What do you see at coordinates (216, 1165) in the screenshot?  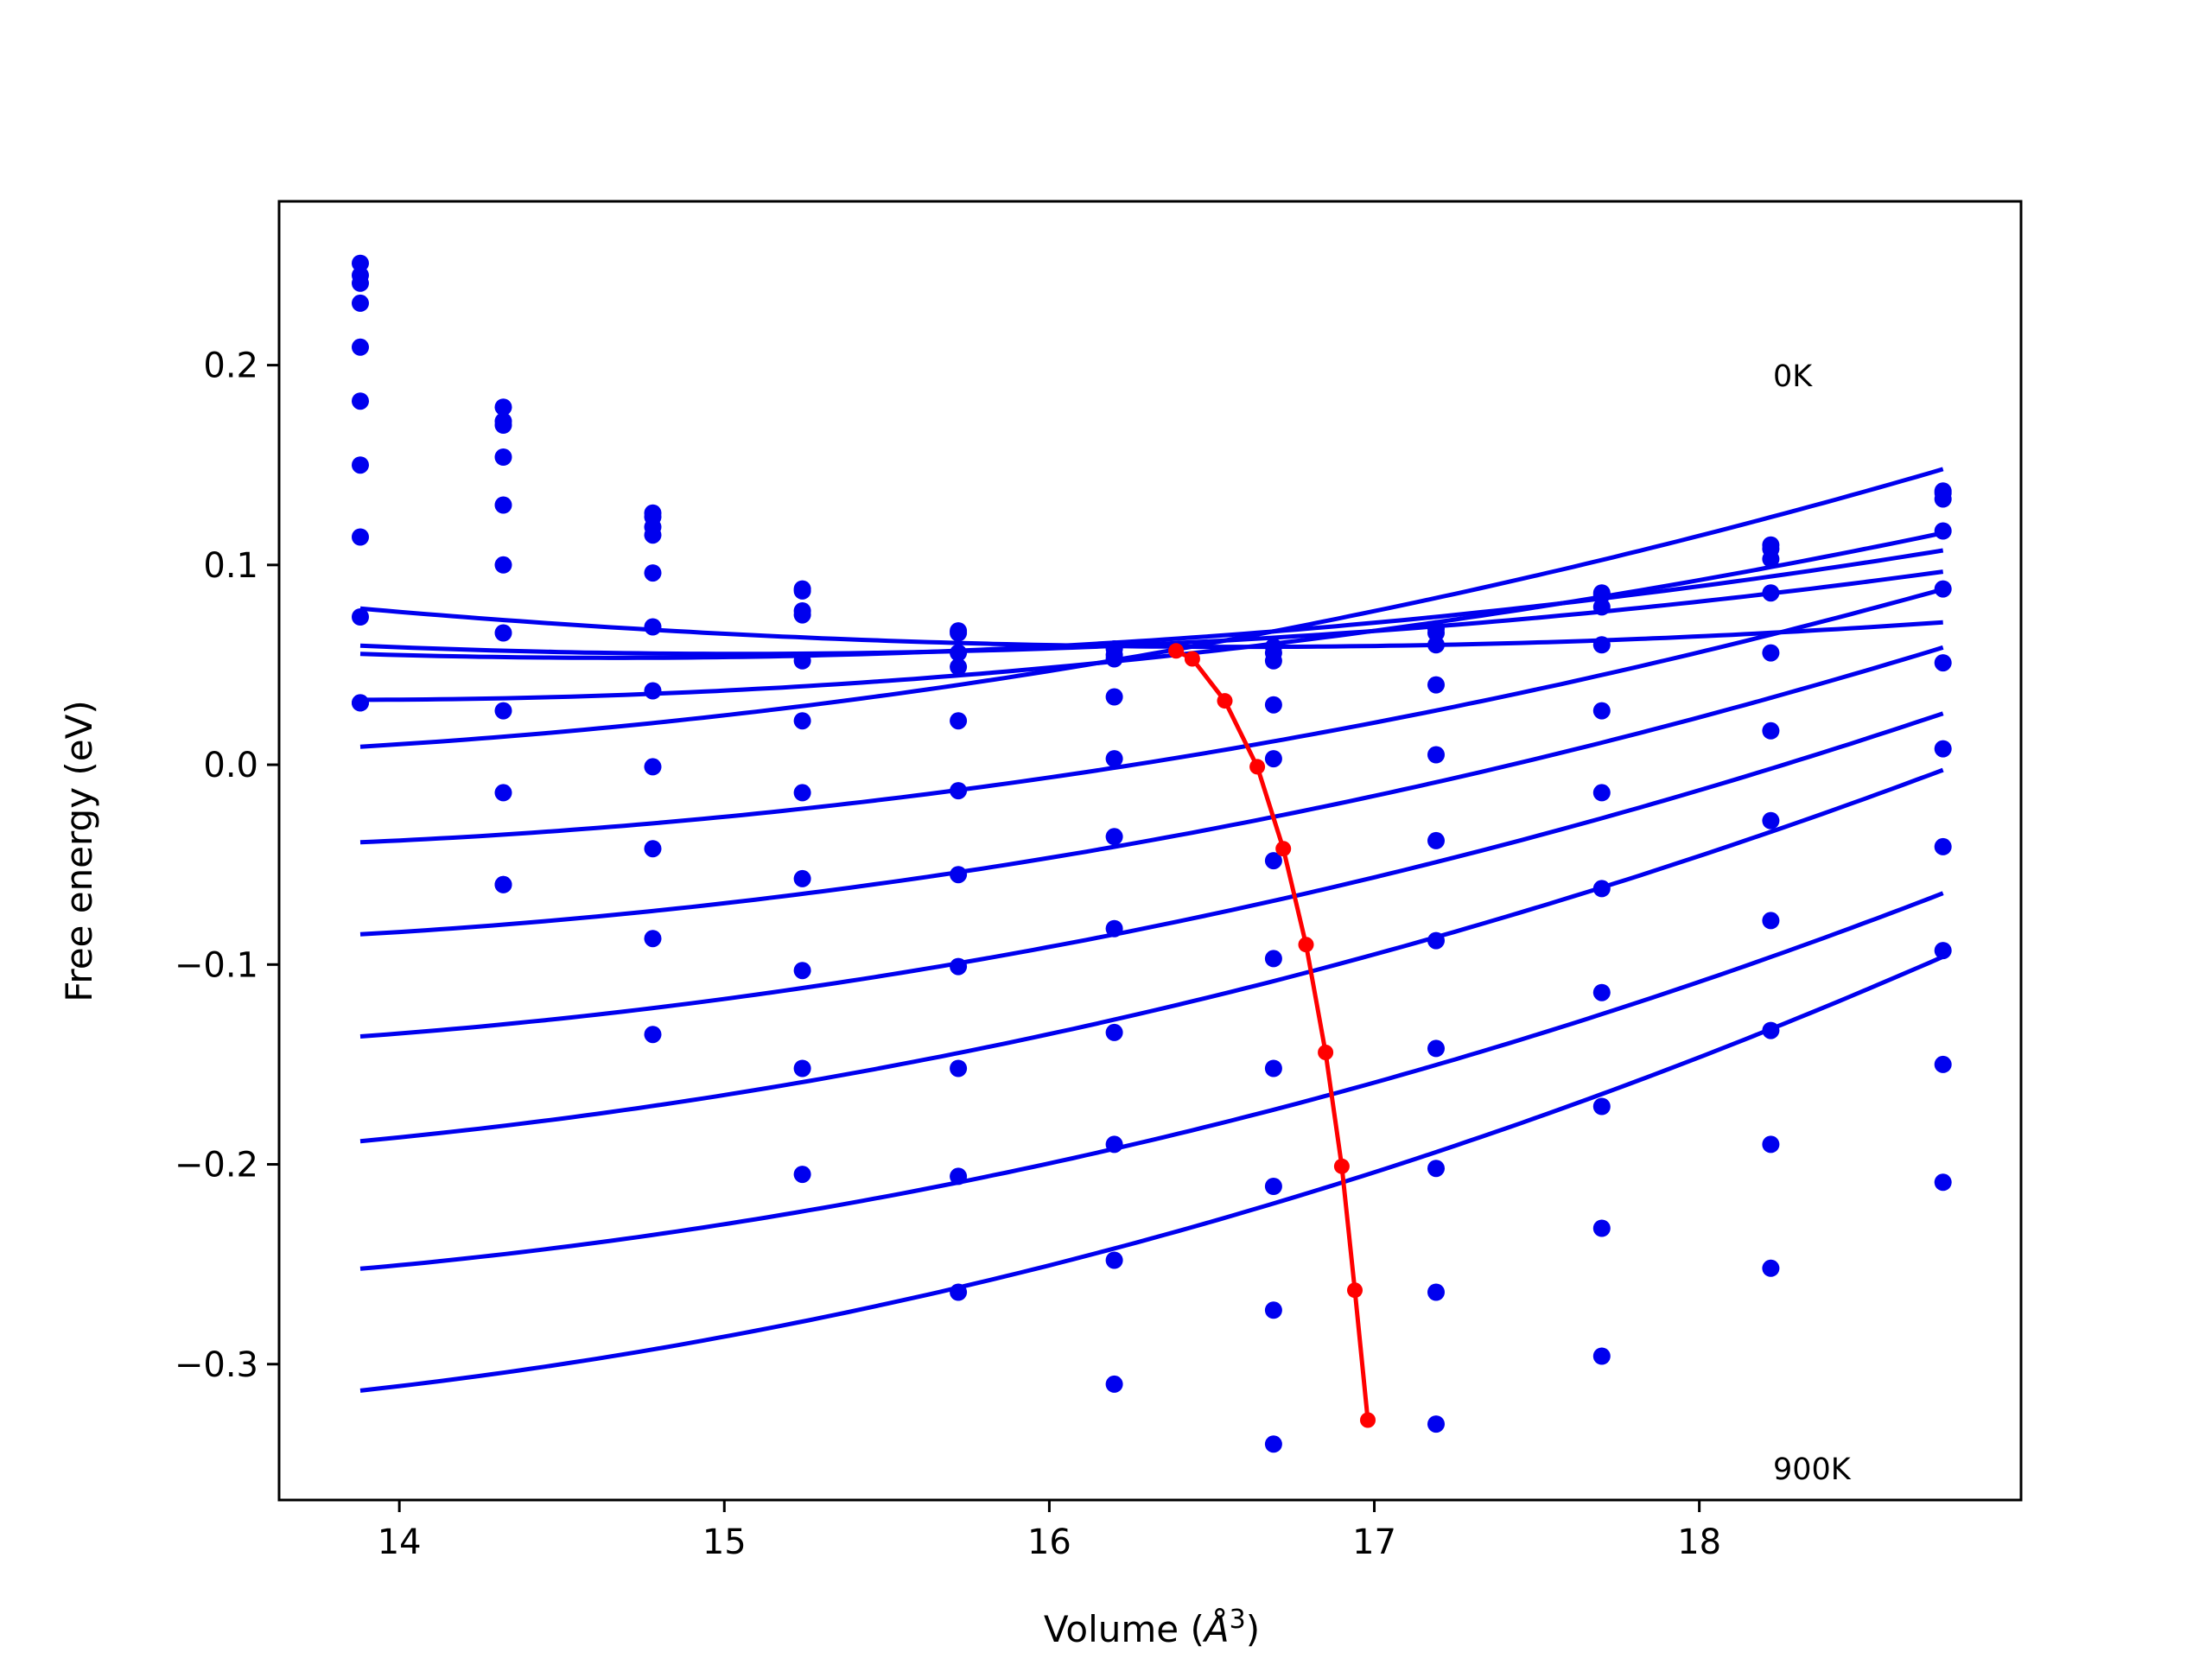 I see `y-tick-label-4: −0.2` at bounding box center [216, 1165].